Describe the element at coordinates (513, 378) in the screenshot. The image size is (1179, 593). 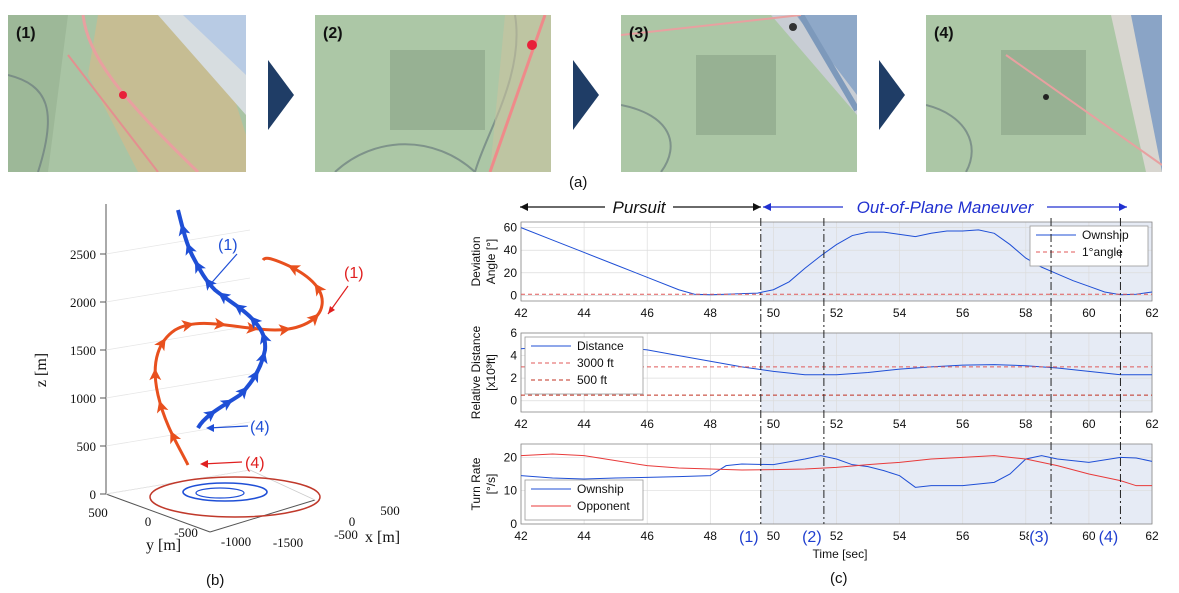
I see `y-tick-label: 2` at that location.